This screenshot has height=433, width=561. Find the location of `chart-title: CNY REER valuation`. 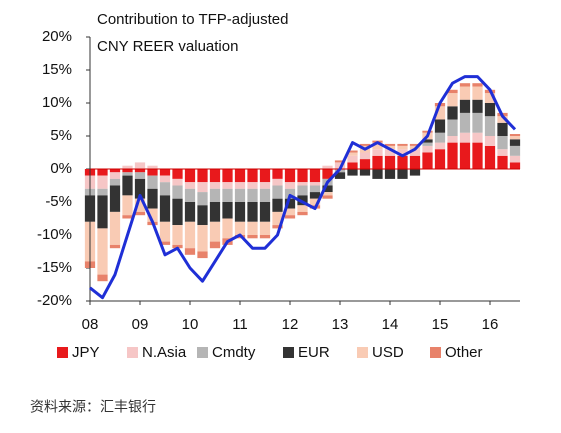

chart-title: CNY REER valuation is located at coordinates (167, 46).